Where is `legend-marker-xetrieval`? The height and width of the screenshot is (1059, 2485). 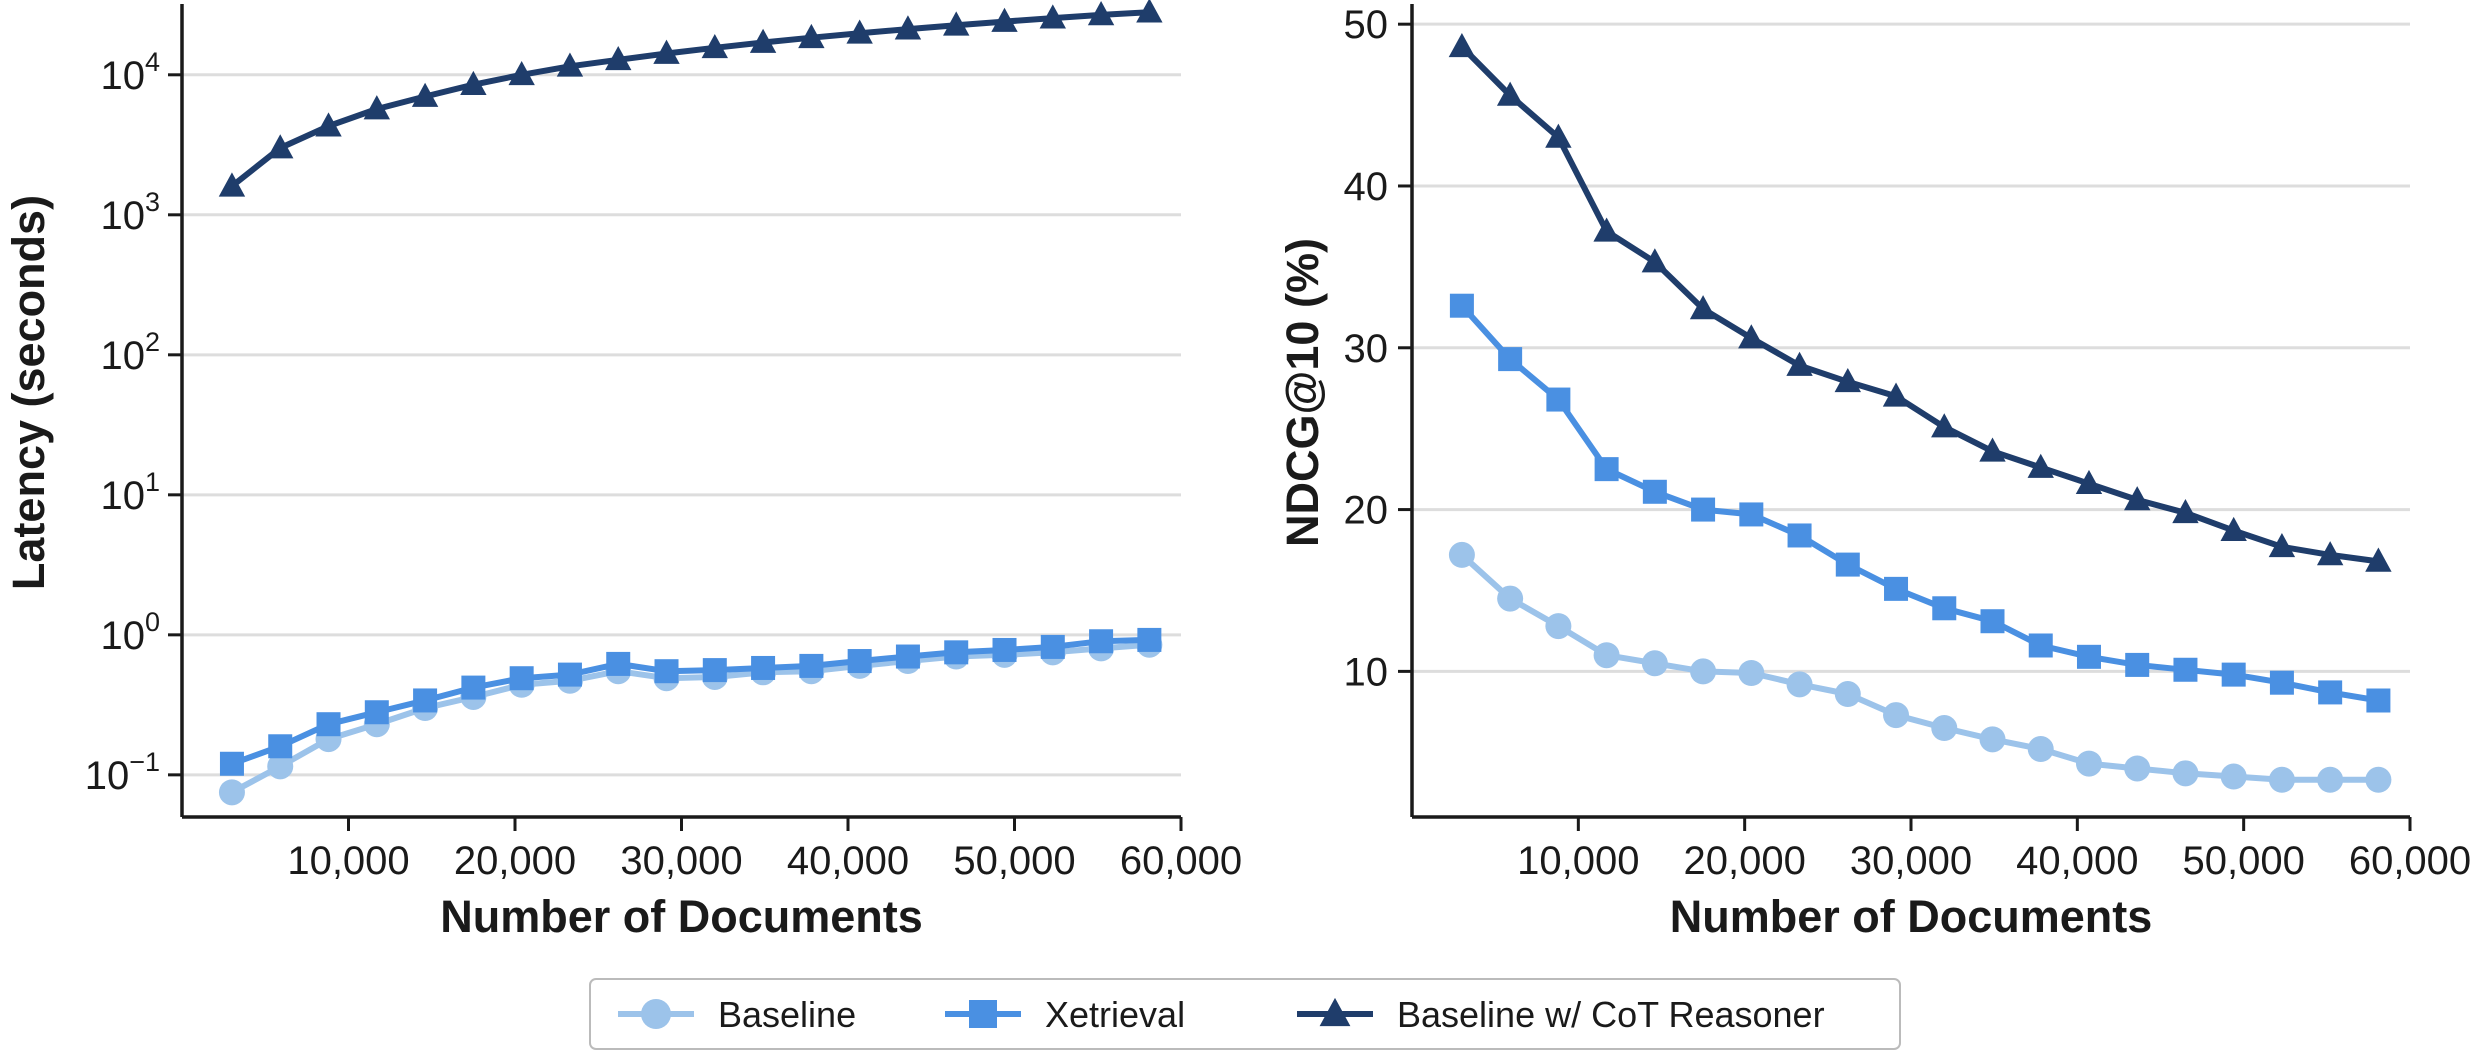
legend-marker-xetrieval is located at coordinates (983, 1014).